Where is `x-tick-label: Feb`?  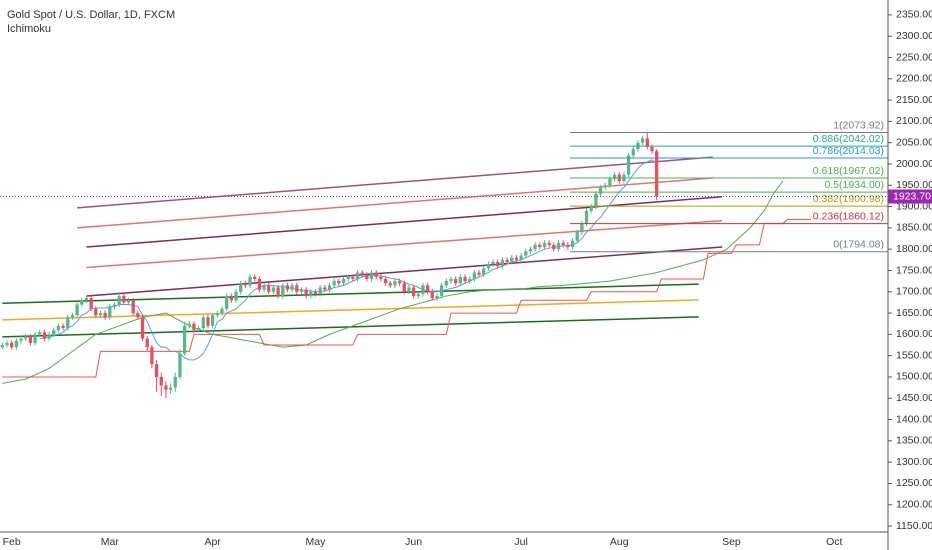
x-tick-label: Feb is located at coordinates (12, 542).